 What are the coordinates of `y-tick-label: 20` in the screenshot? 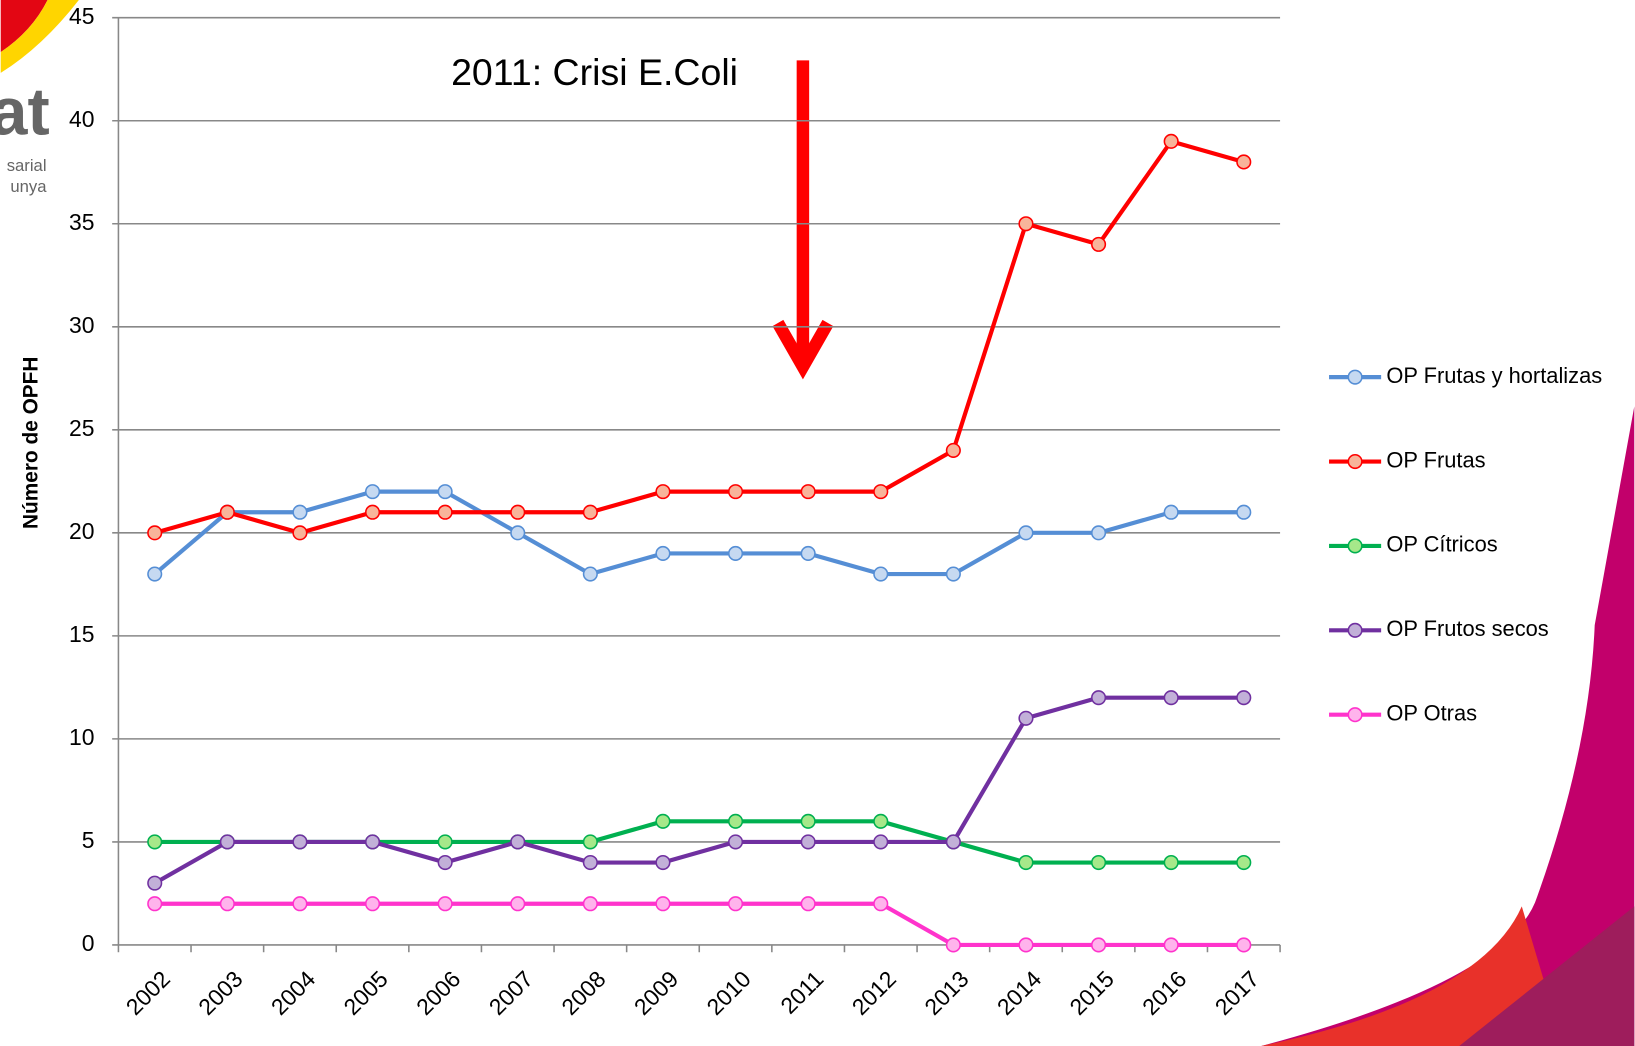 It's located at (81, 531).